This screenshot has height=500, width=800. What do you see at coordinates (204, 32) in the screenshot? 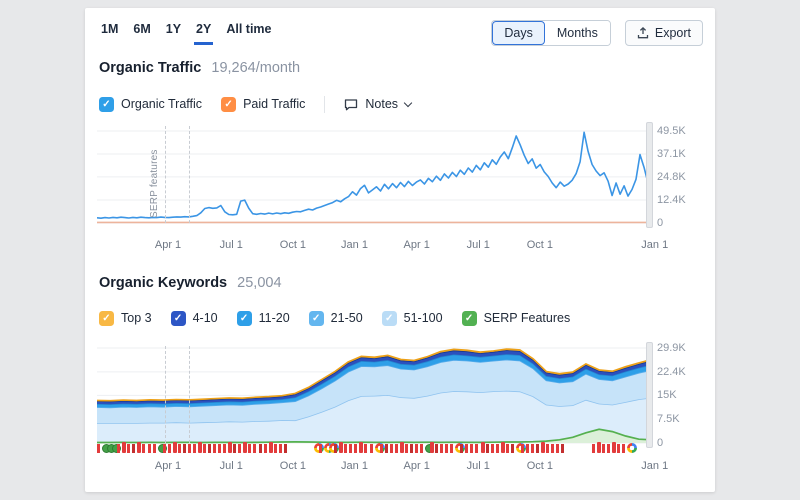
I see `period-tab-2y: 2Y` at bounding box center [204, 32].